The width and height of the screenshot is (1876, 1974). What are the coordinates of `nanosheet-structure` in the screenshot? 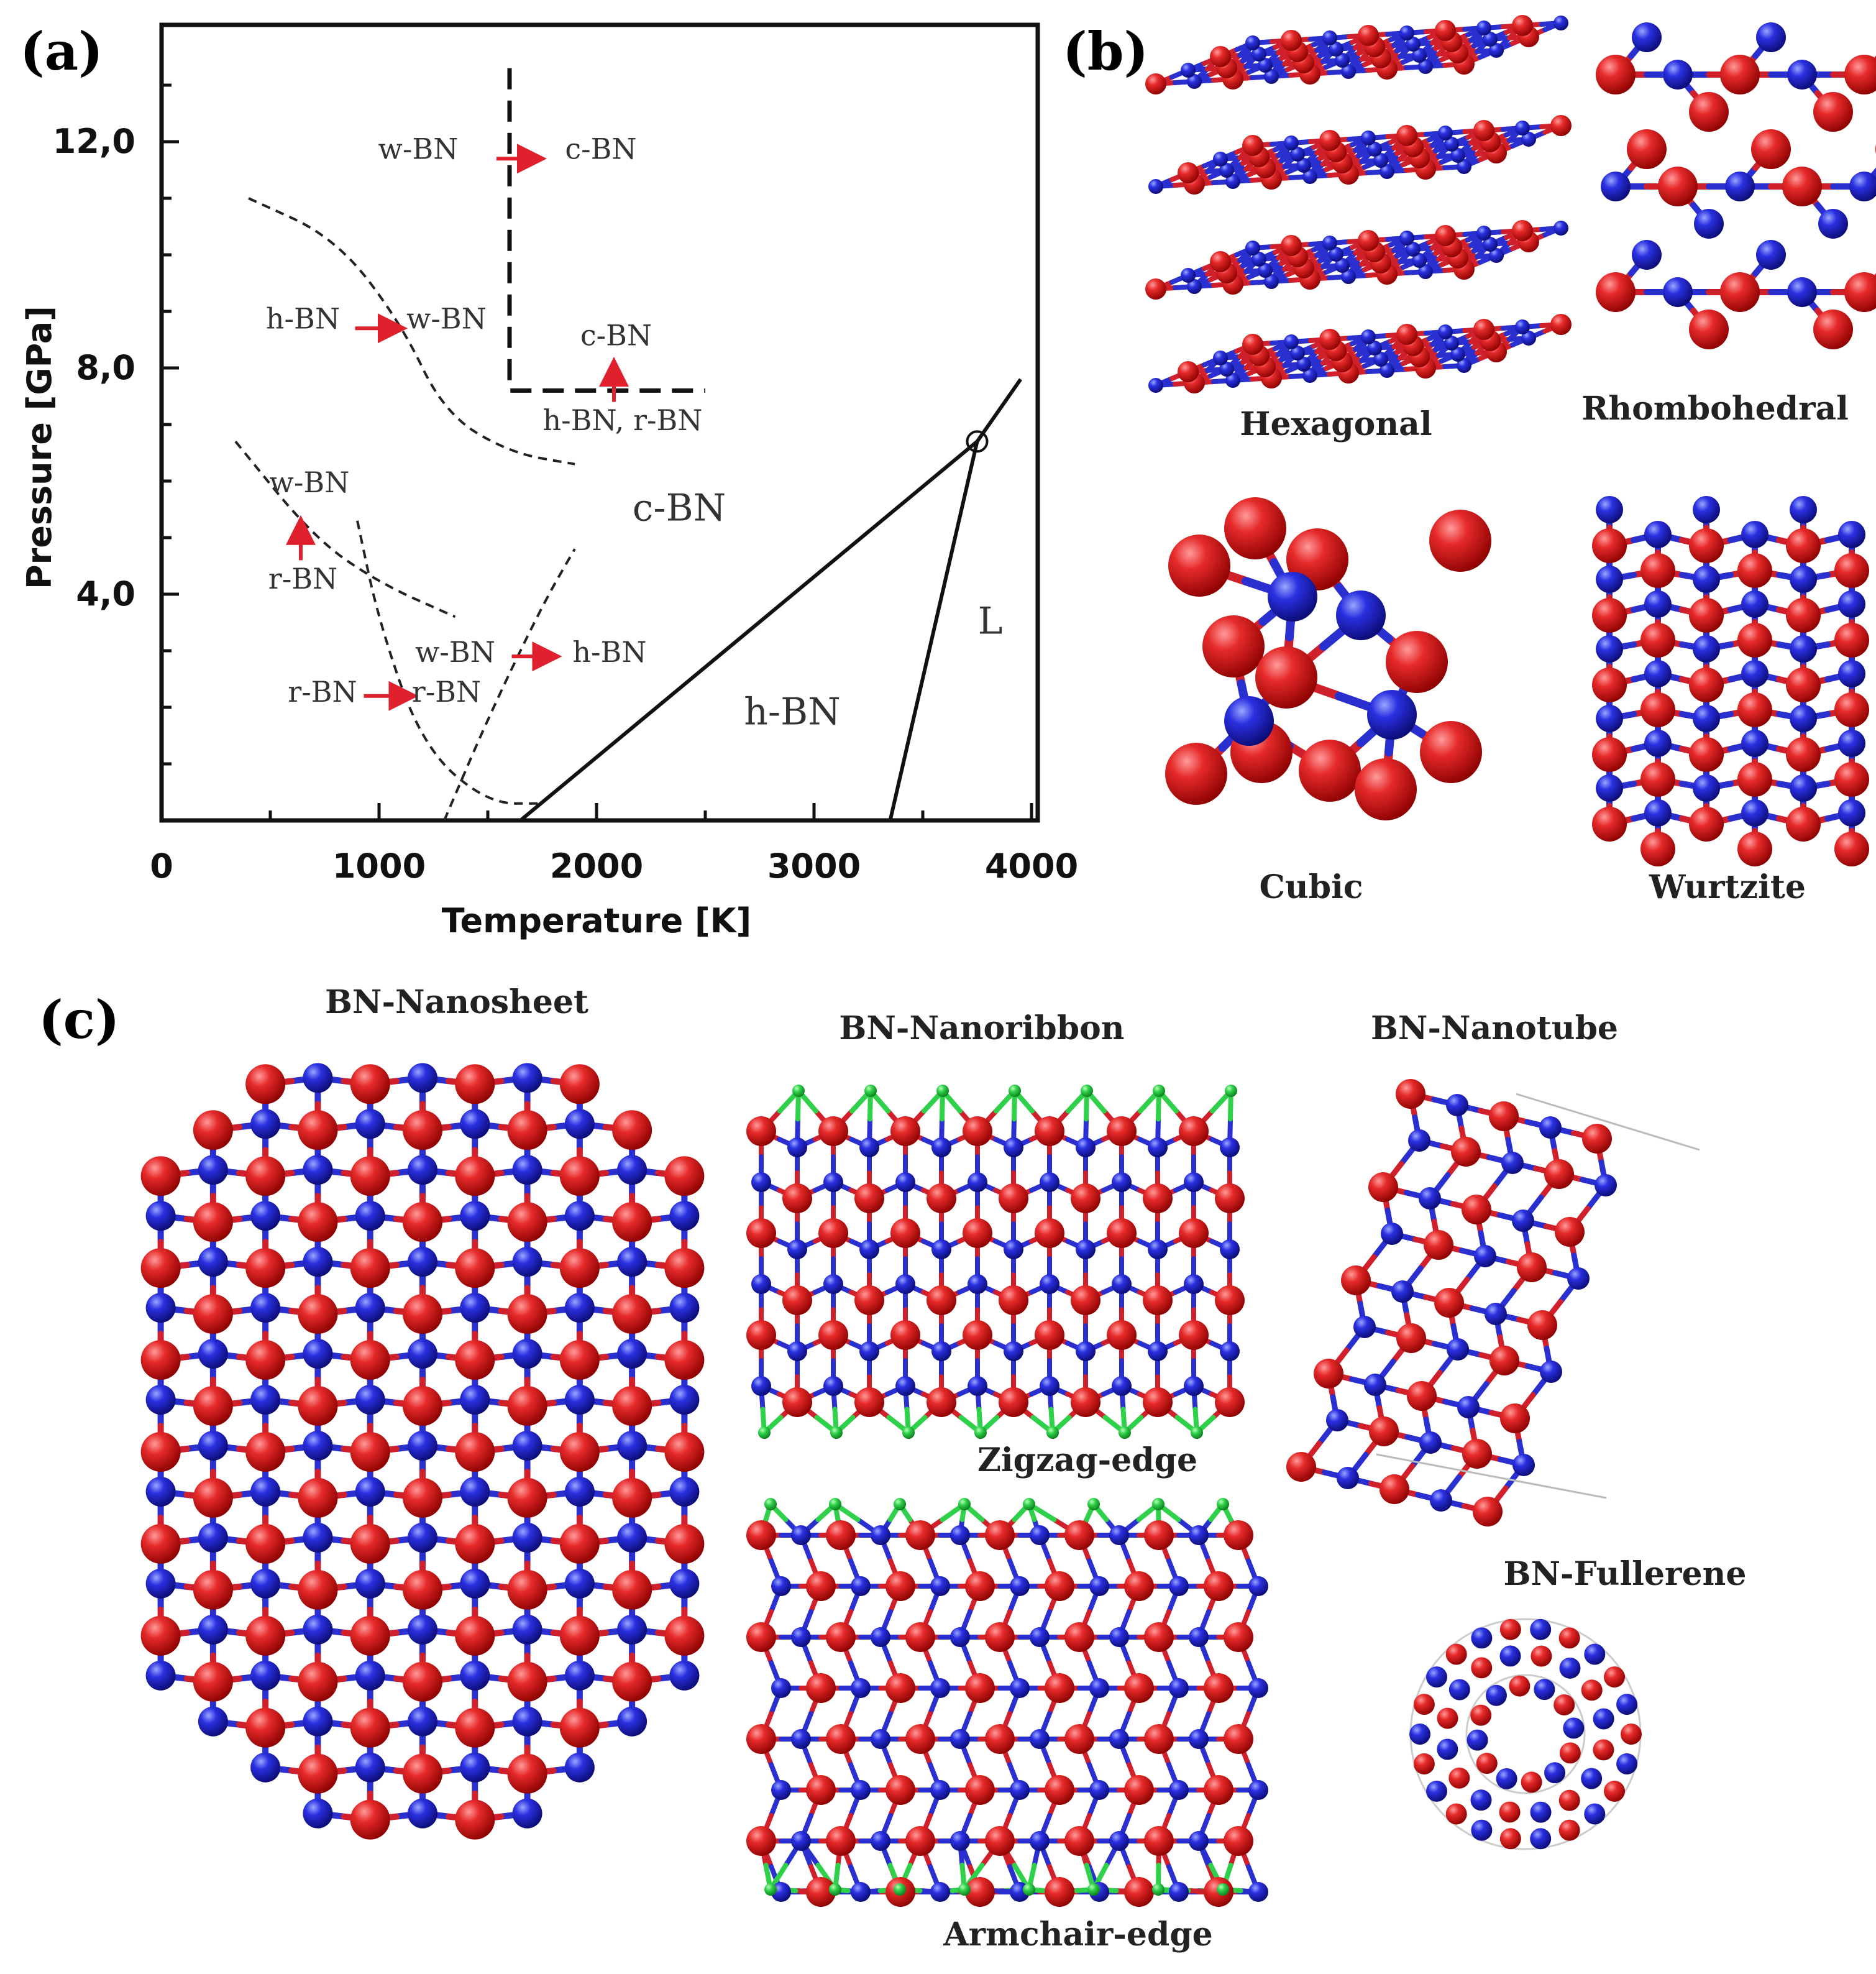 It's located at (423, 1451).